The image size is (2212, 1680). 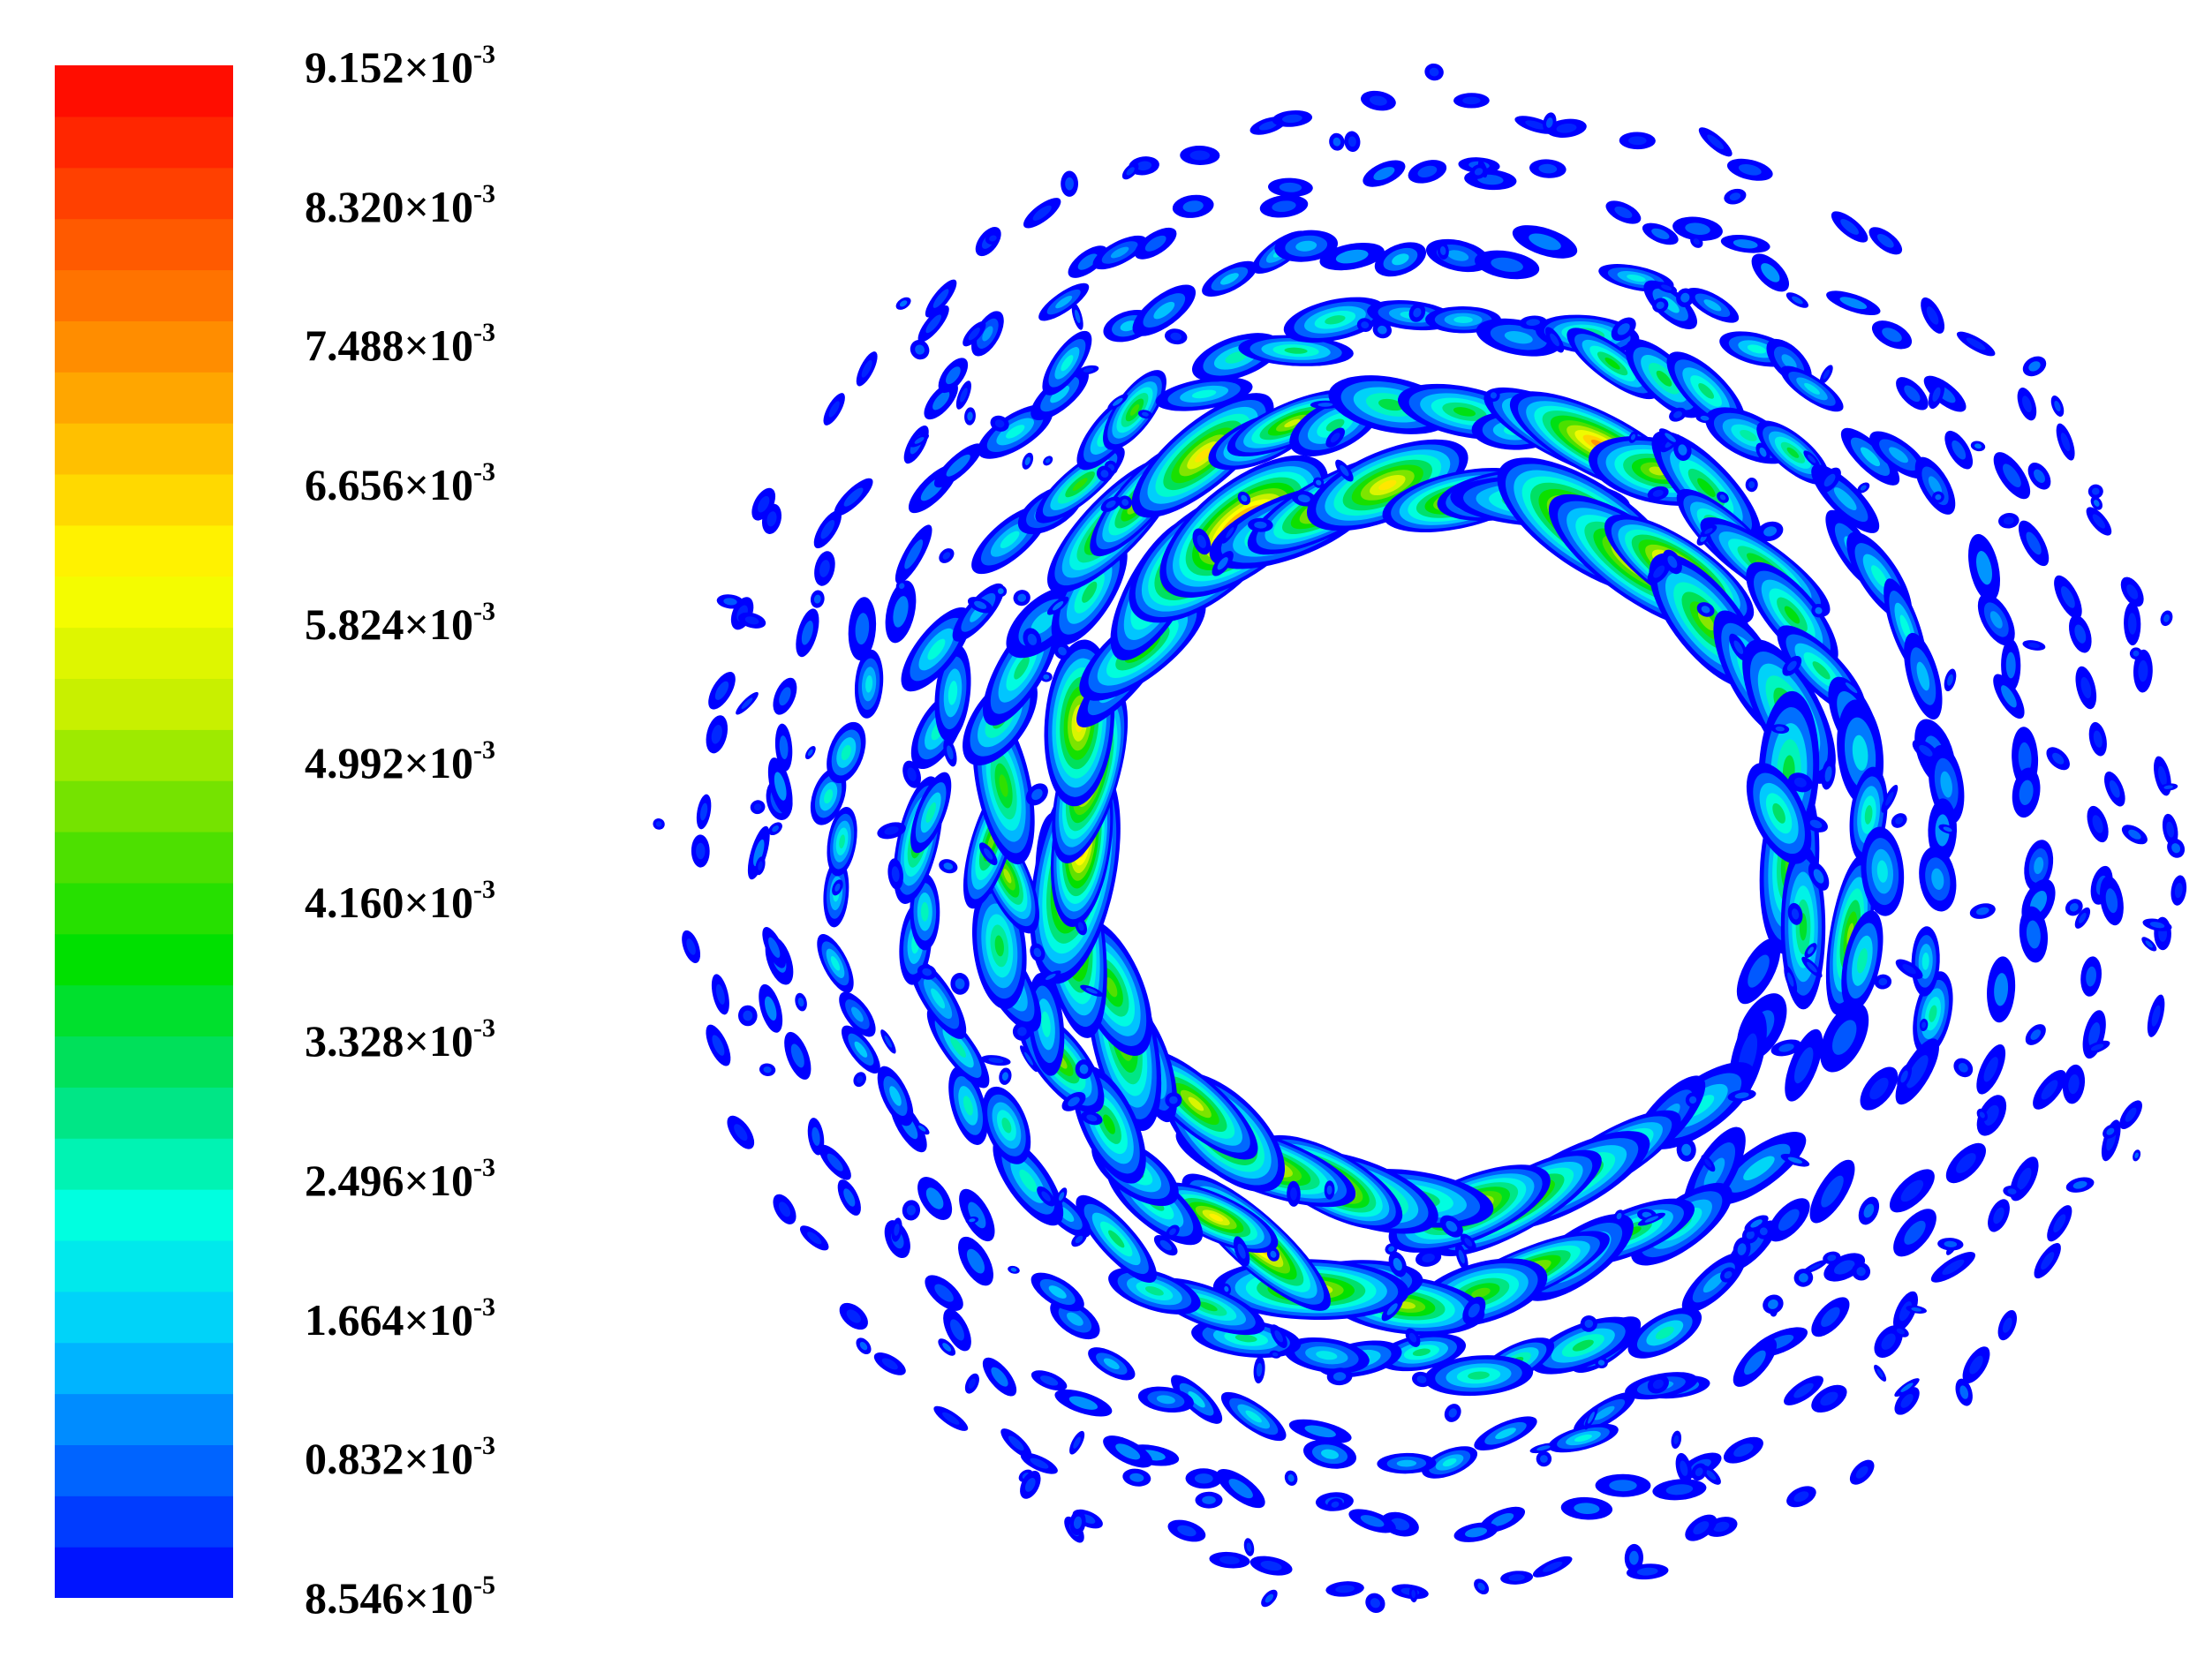 What do you see at coordinates (400, 1597) in the screenshot?
I see `colorbar-tick-label: 8.546×10⁻⁵` at bounding box center [400, 1597].